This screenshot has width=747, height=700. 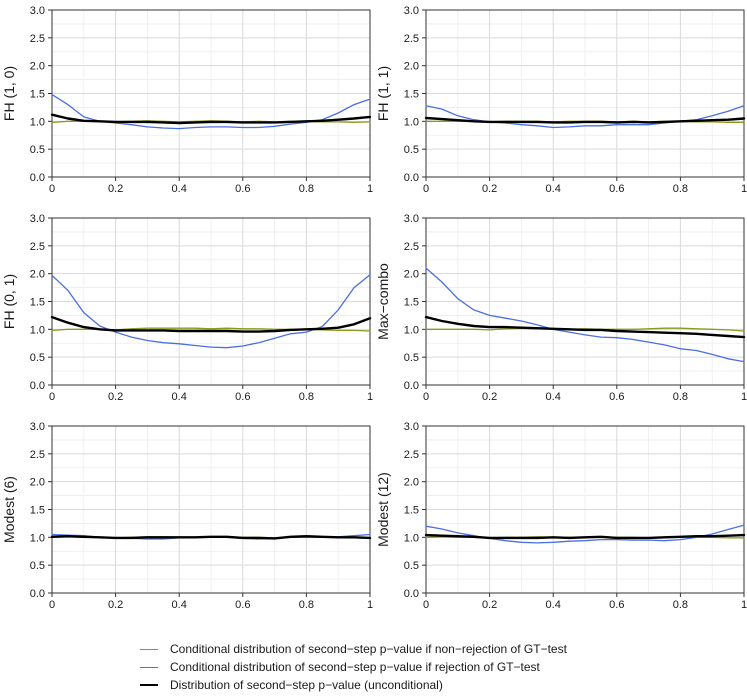 What do you see at coordinates (9, 509) in the screenshot?
I see `y-axis-label: Modest (6)` at bounding box center [9, 509].